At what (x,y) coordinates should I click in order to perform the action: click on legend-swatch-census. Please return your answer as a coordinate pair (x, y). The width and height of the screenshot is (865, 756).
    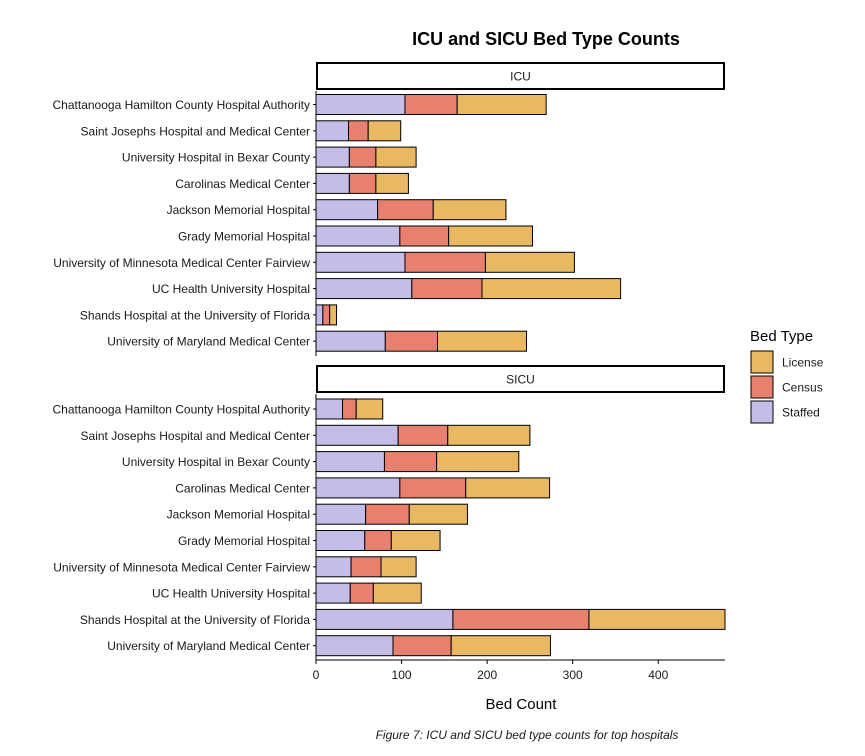
    Looking at the image, I should click on (762, 387).